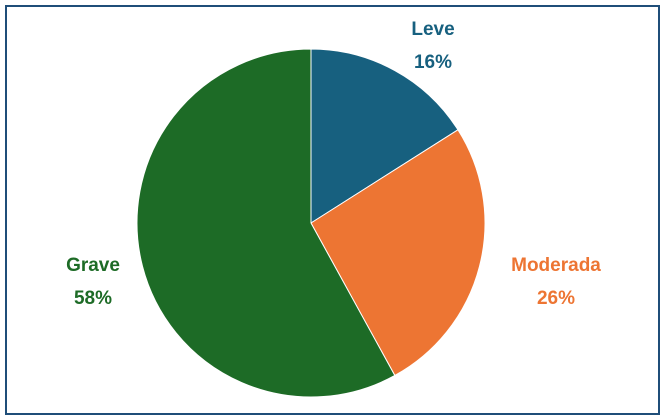 The height and width of the screenshot is (415, 666). I want to click on slice-value-grave: 58%, so click(93, 298).